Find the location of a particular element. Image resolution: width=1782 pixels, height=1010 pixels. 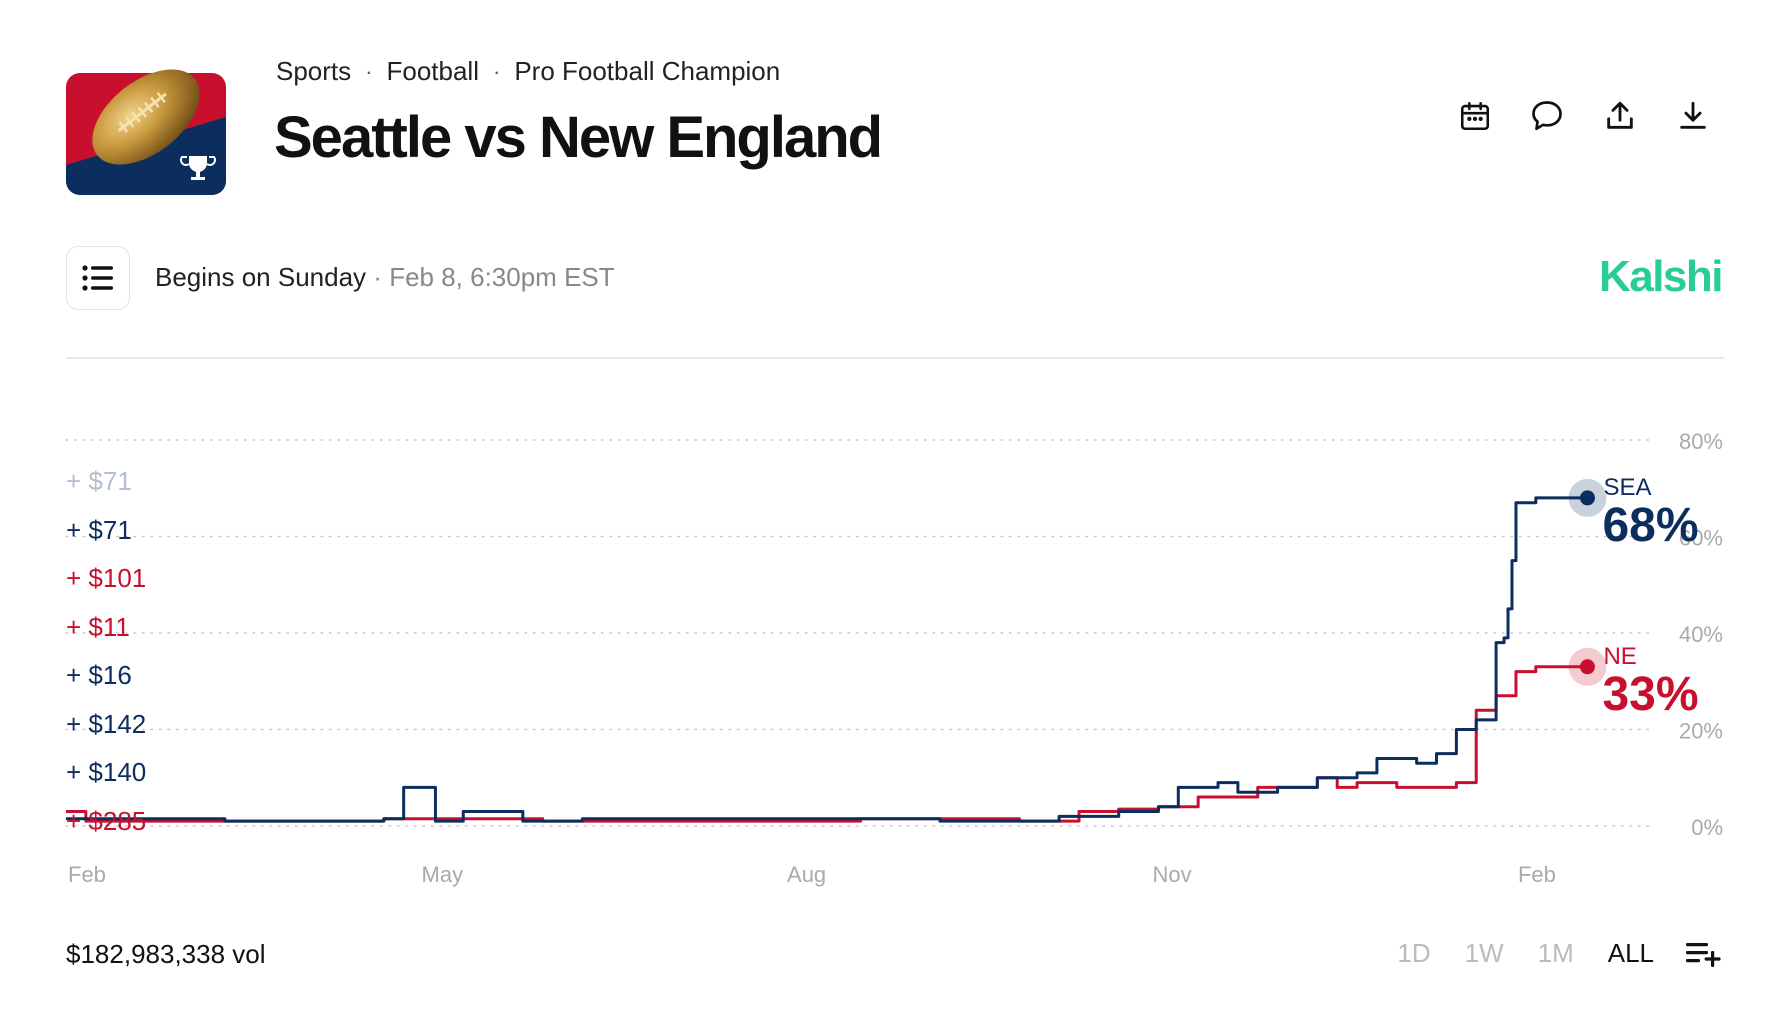

volume: $182,983,338 vol is located at coordinates (166, 954).